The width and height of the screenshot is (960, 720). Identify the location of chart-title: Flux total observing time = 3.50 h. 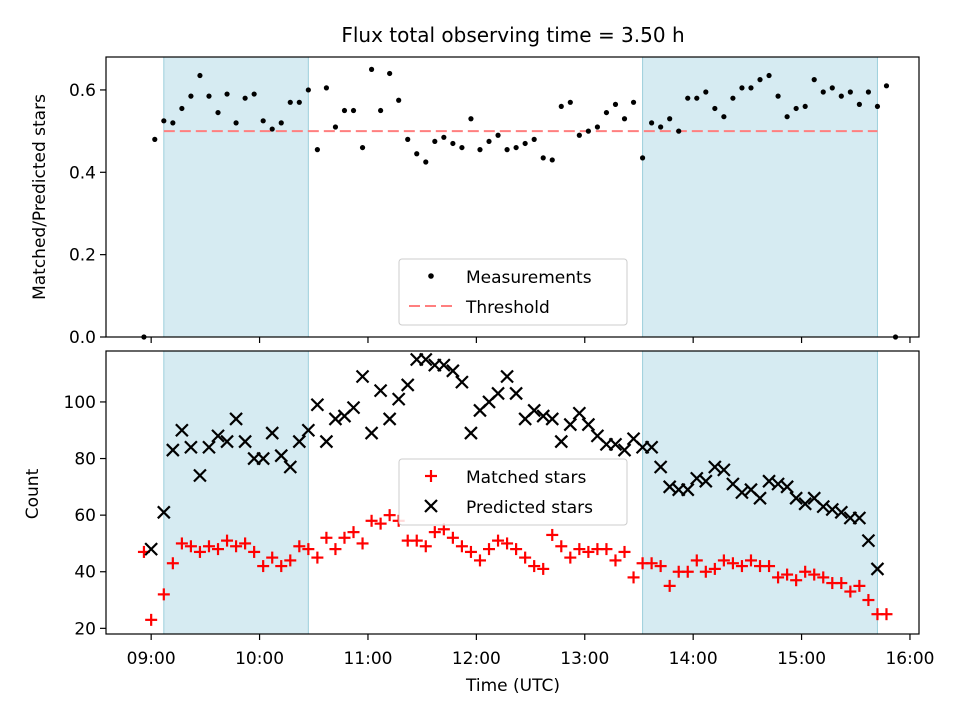
(512, 35).